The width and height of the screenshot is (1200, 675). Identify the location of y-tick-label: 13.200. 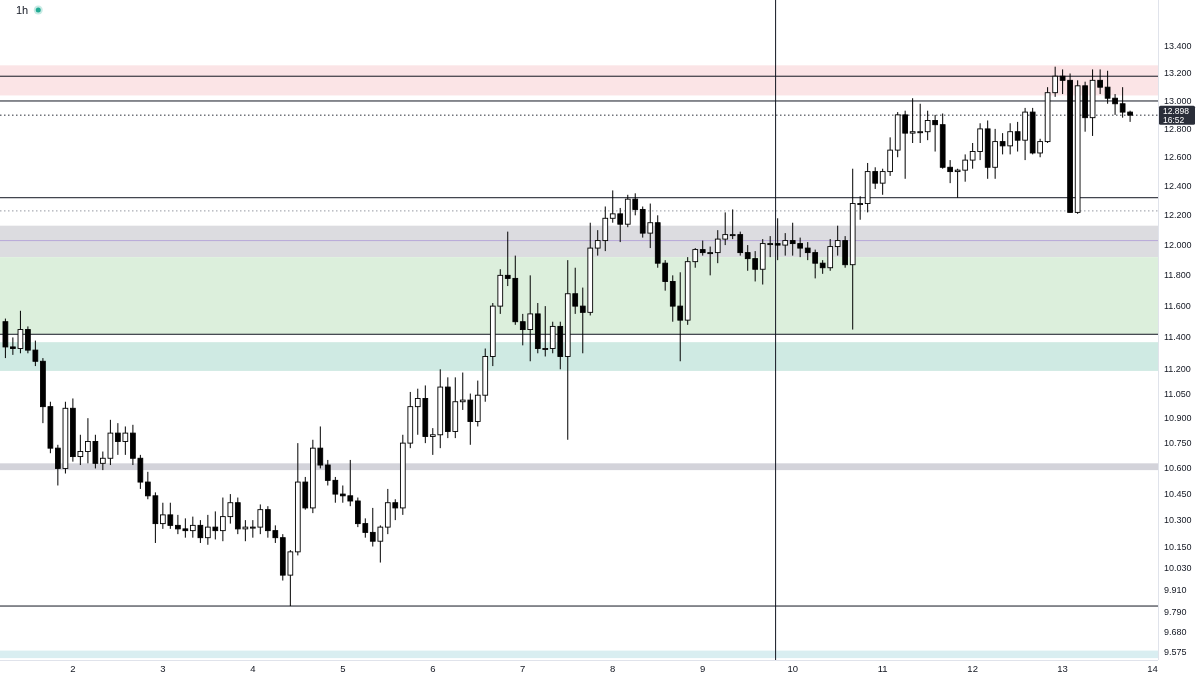
(1178, 73).